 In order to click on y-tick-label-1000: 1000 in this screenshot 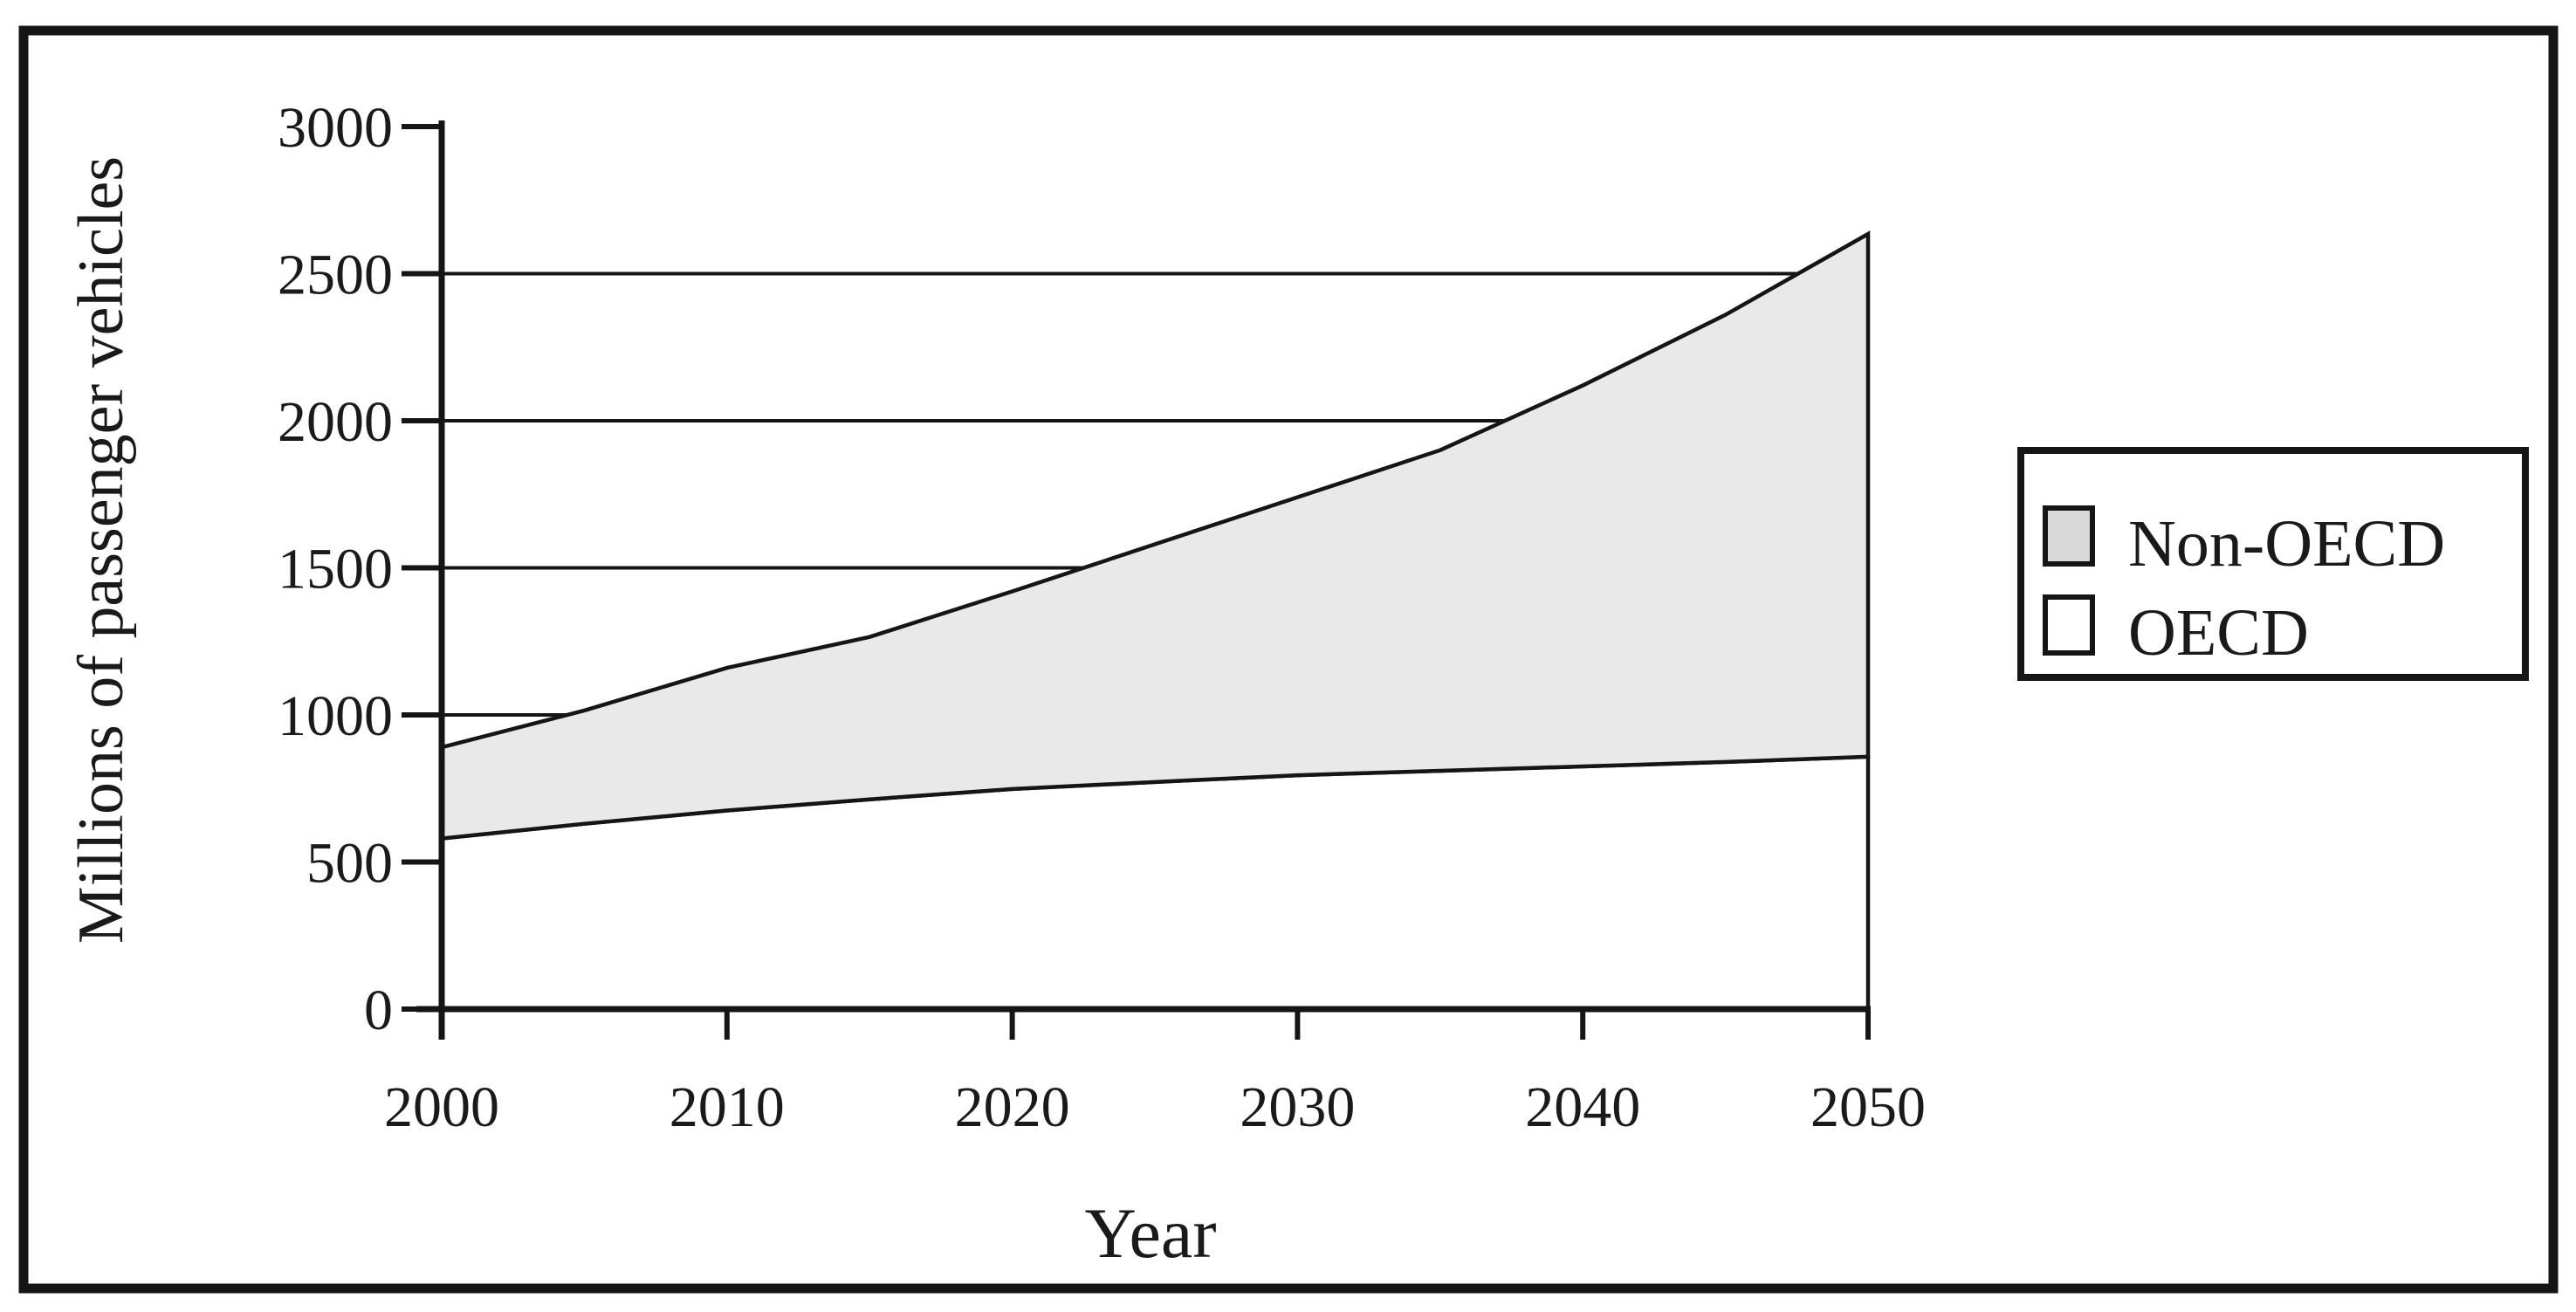, I will do `click(336, 716)`.